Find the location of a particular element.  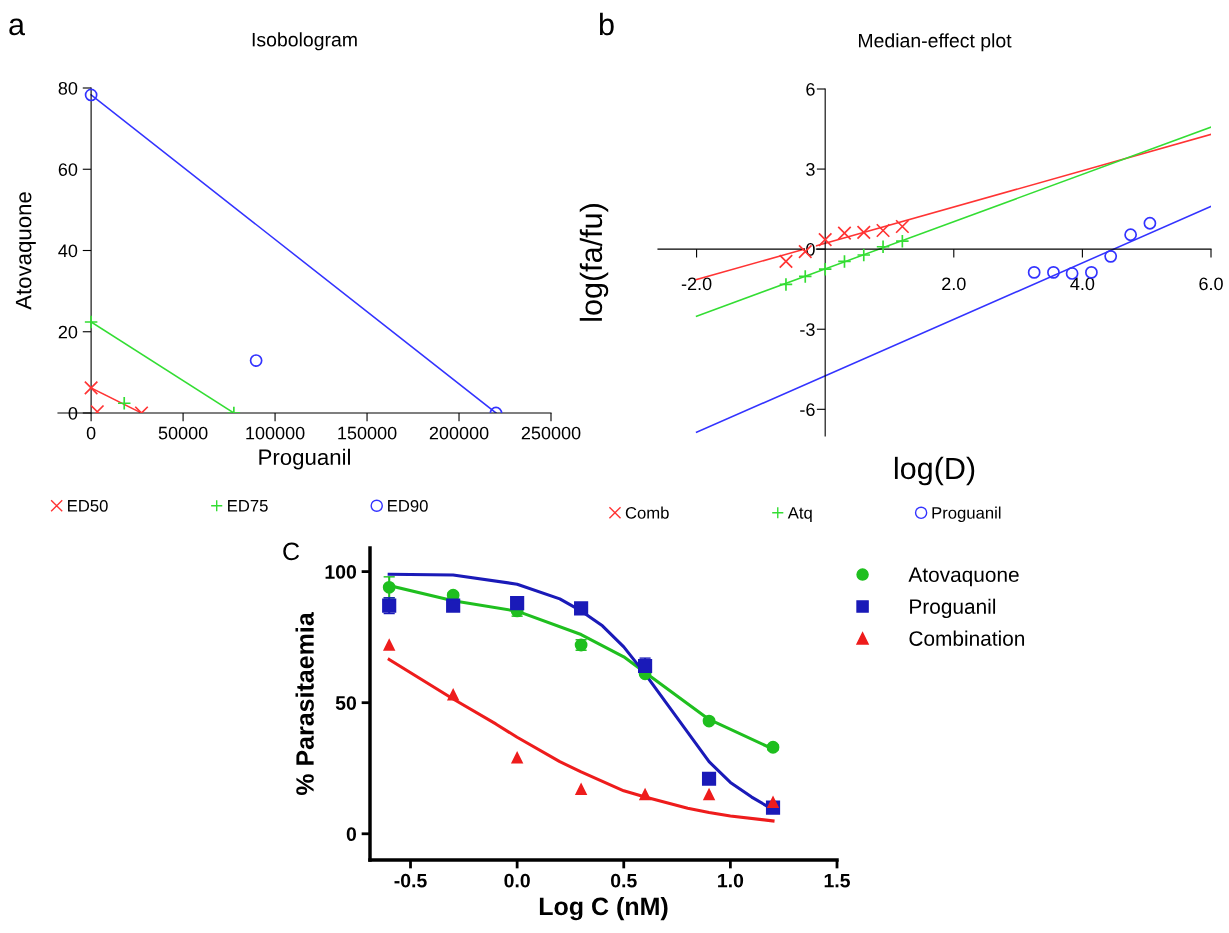

text: a is located at coordinates (17, 27).